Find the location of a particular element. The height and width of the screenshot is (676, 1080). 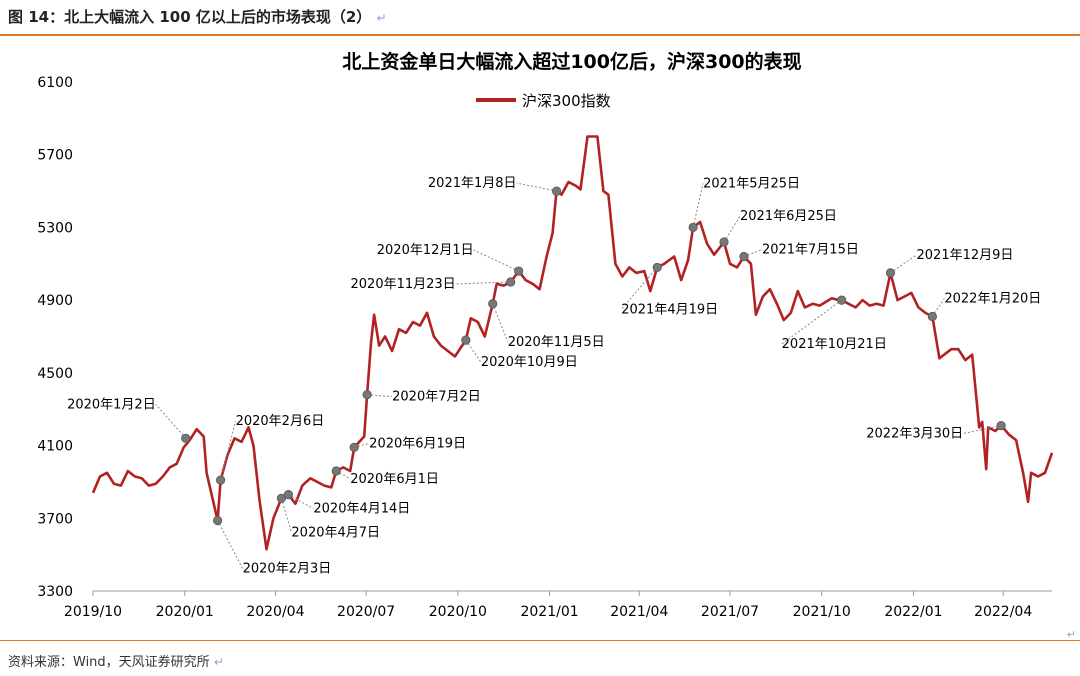

figure-caption: 图 14：北上大幅流入 100 亿以上后的市场表现（2） ↵ is located at coordinates (197, 16).